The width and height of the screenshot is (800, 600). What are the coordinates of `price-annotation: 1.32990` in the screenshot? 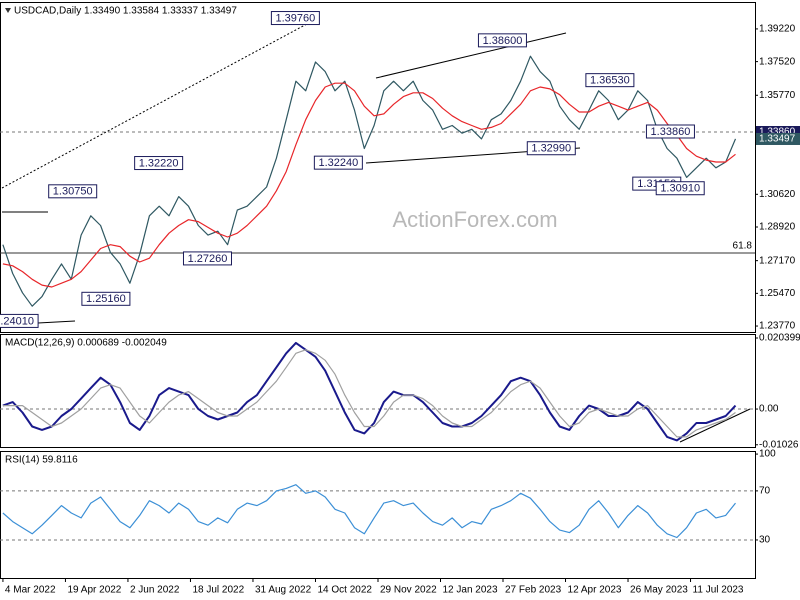 It's located at (551, 149).